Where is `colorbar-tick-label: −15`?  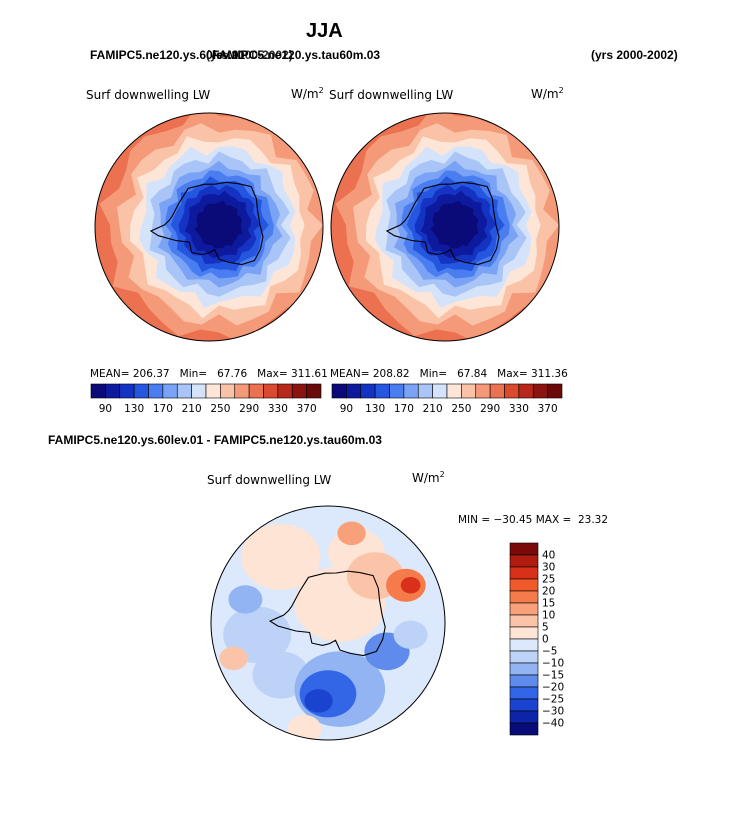 colorbar-tick-label: −15 is located at coordinates (553, 676).